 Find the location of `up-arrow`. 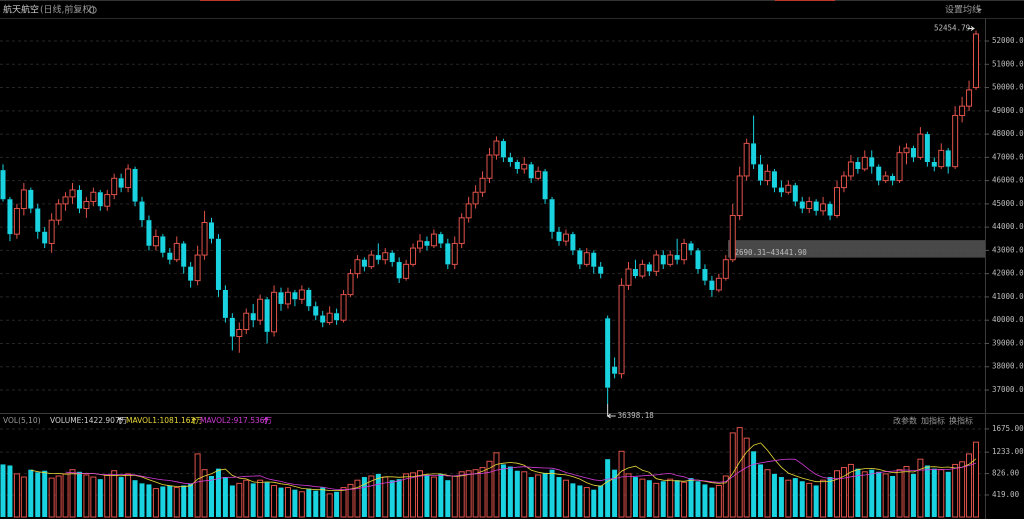

up-arrow is located at coordinates (120, 420).